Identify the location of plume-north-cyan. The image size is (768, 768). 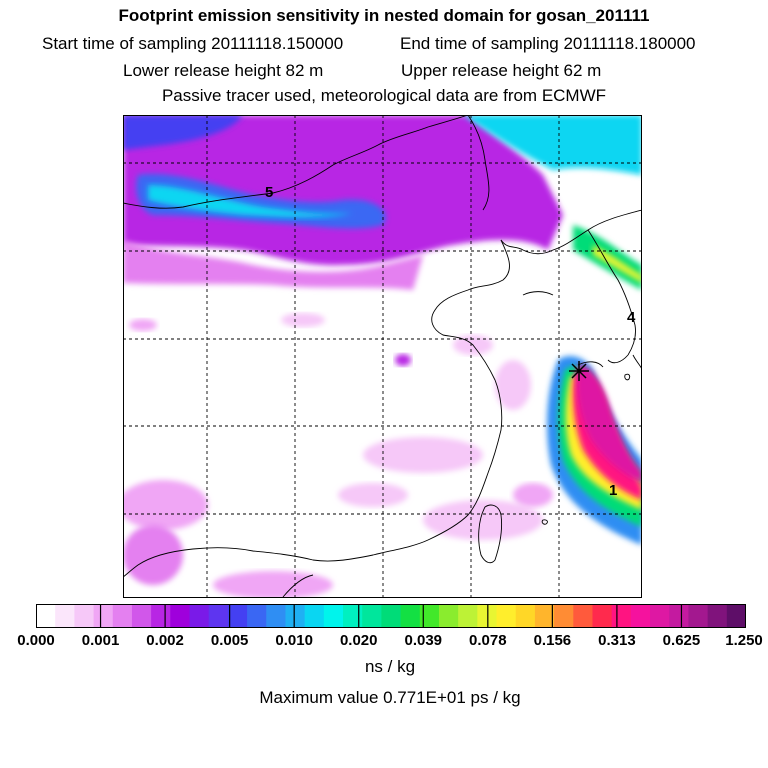
(250, 201).